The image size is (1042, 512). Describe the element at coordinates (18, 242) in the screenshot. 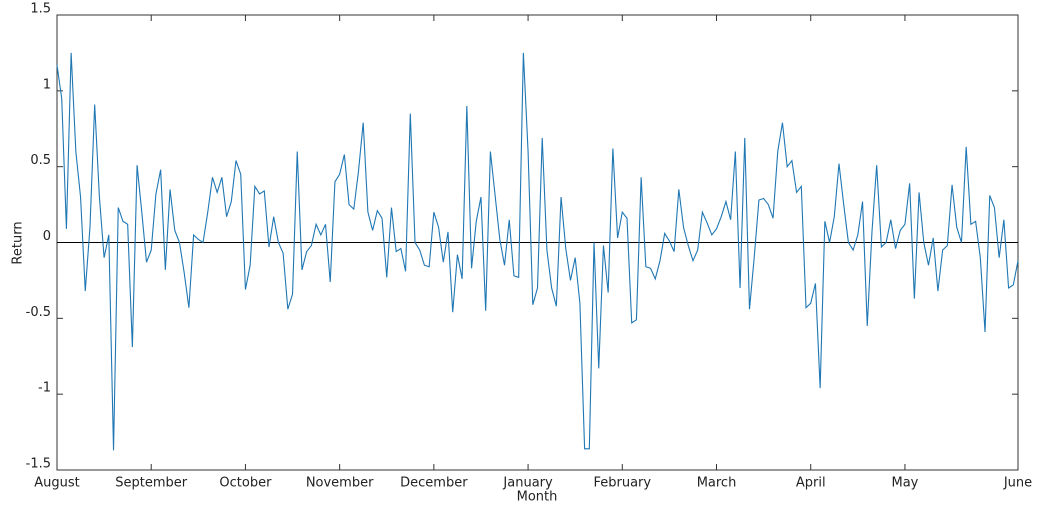

I see `y-axis-label: Return` at that location.